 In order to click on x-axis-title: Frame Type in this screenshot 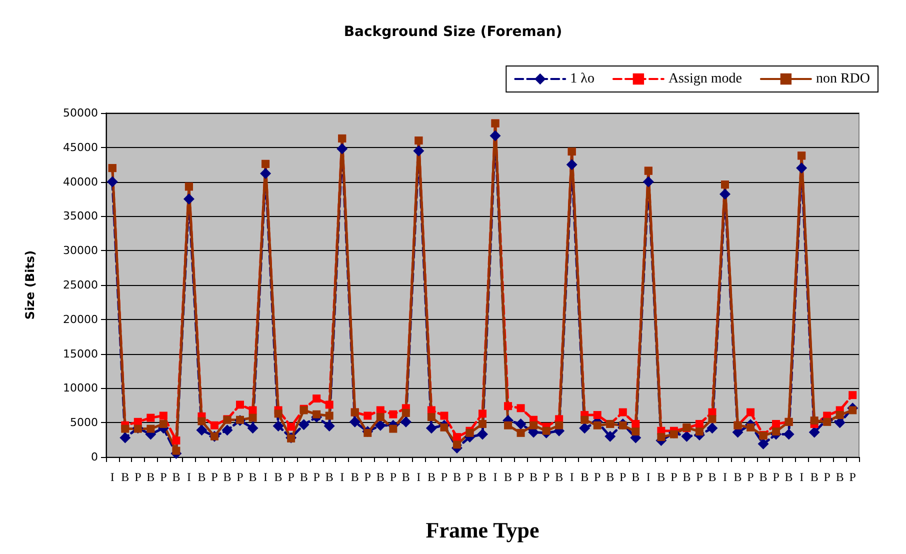, I will do `click(483, 530)`.